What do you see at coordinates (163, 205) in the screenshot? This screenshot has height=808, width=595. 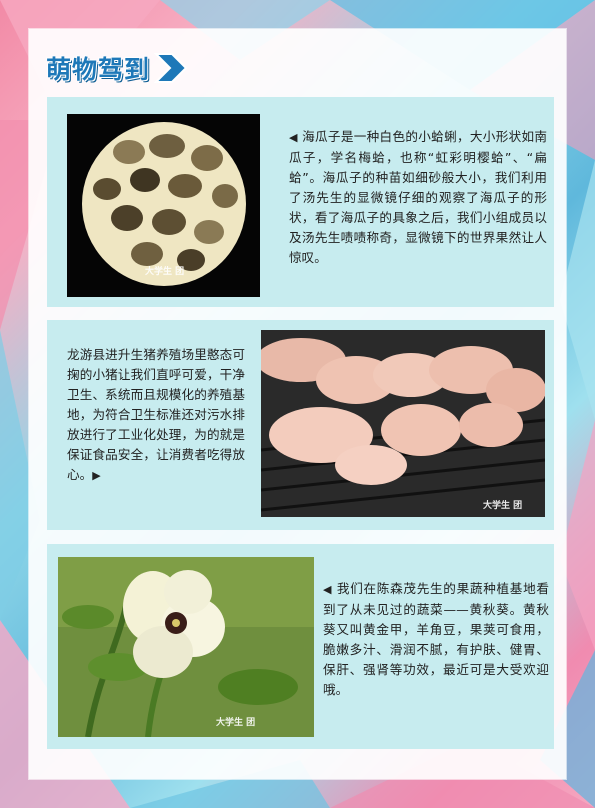 I see `microscope-clam-photo: 大学生 团` at bounding box center [163, 205].